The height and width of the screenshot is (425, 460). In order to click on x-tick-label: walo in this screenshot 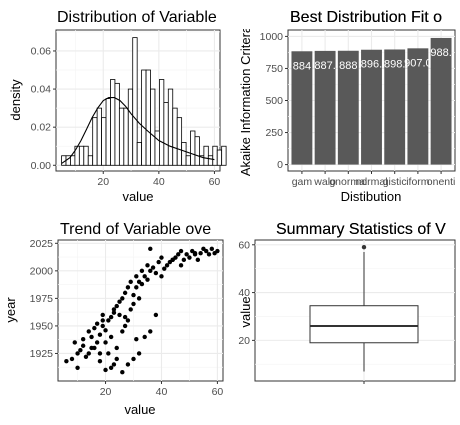, I will do `click(324, 182)`.